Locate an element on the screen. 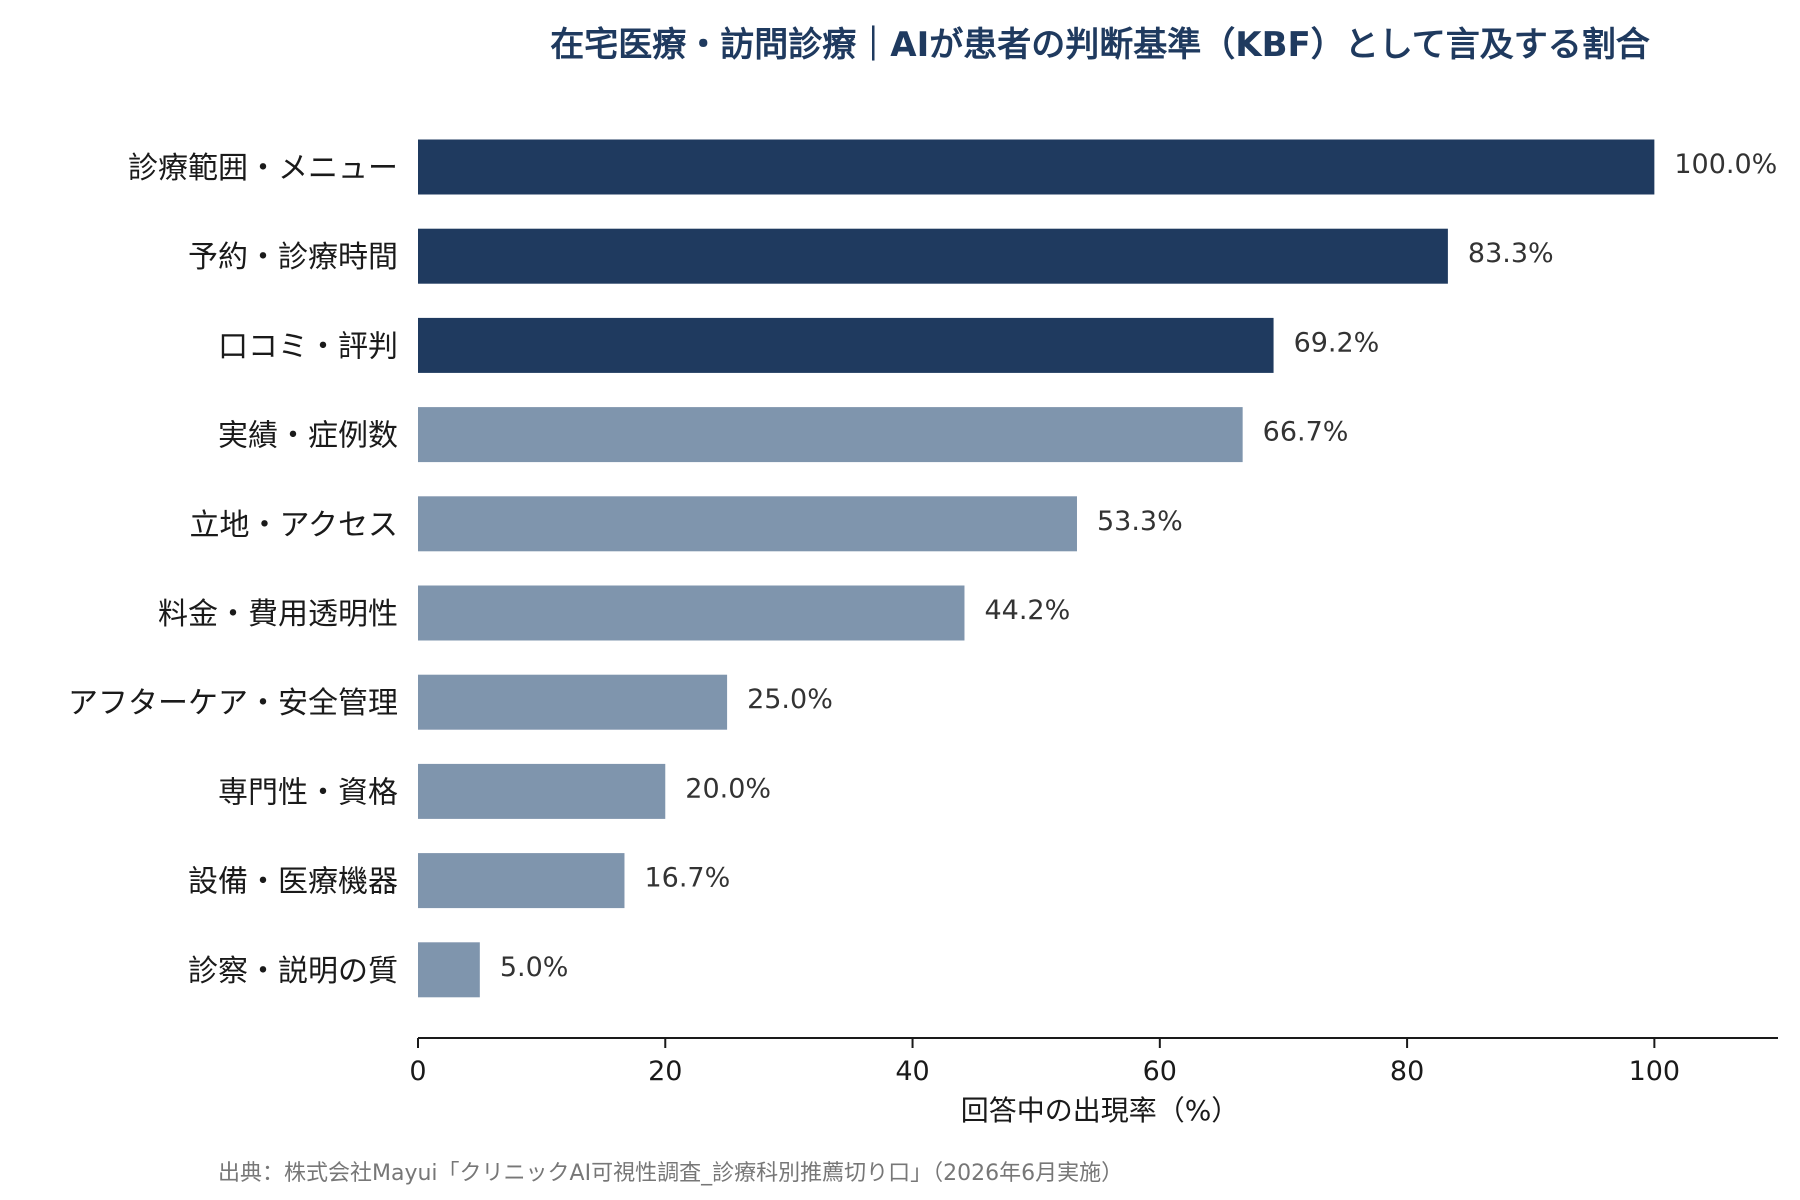 The width and height of the screenshot is (1800, 1200). category-label-6: 料金・費用透明性 is located at coordinates (278, 614).